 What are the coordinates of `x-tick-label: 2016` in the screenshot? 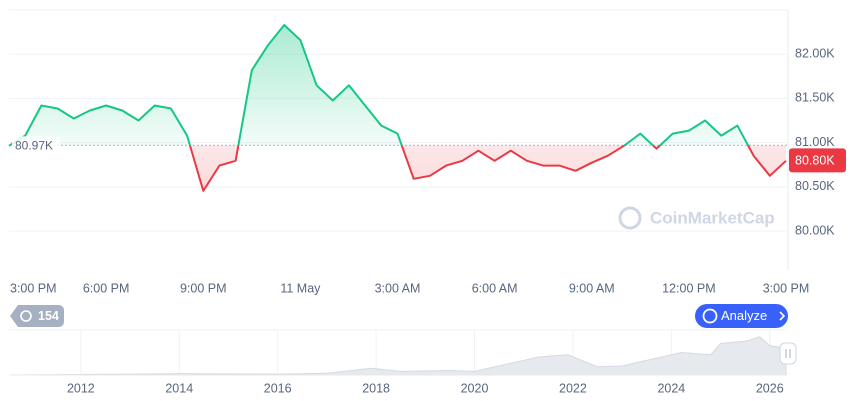 It's located at (278, 388).